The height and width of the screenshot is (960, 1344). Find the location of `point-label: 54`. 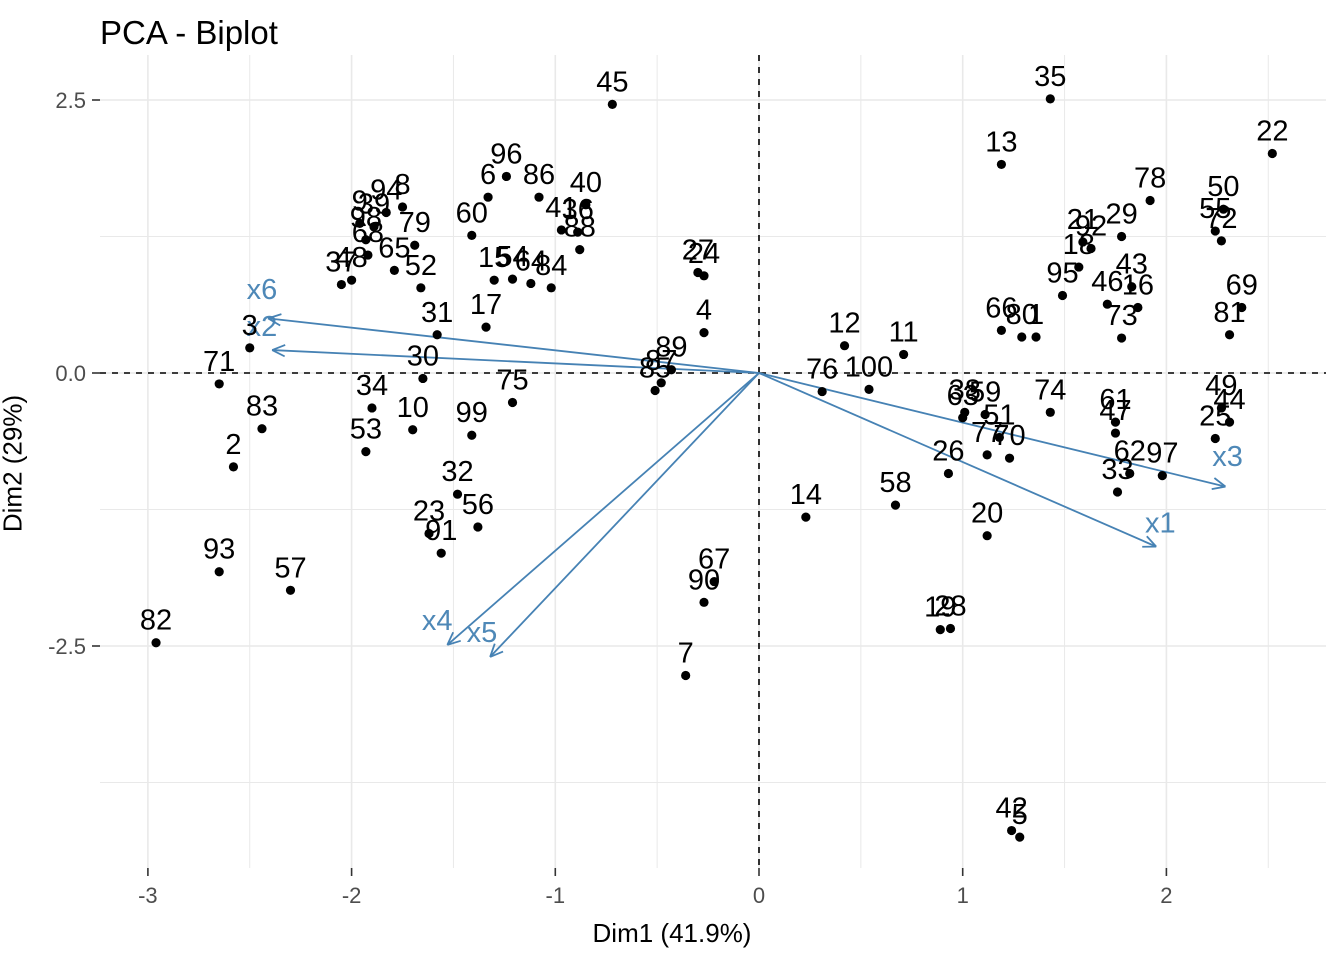

point-label: 54 is located at coordinates (512, 257).